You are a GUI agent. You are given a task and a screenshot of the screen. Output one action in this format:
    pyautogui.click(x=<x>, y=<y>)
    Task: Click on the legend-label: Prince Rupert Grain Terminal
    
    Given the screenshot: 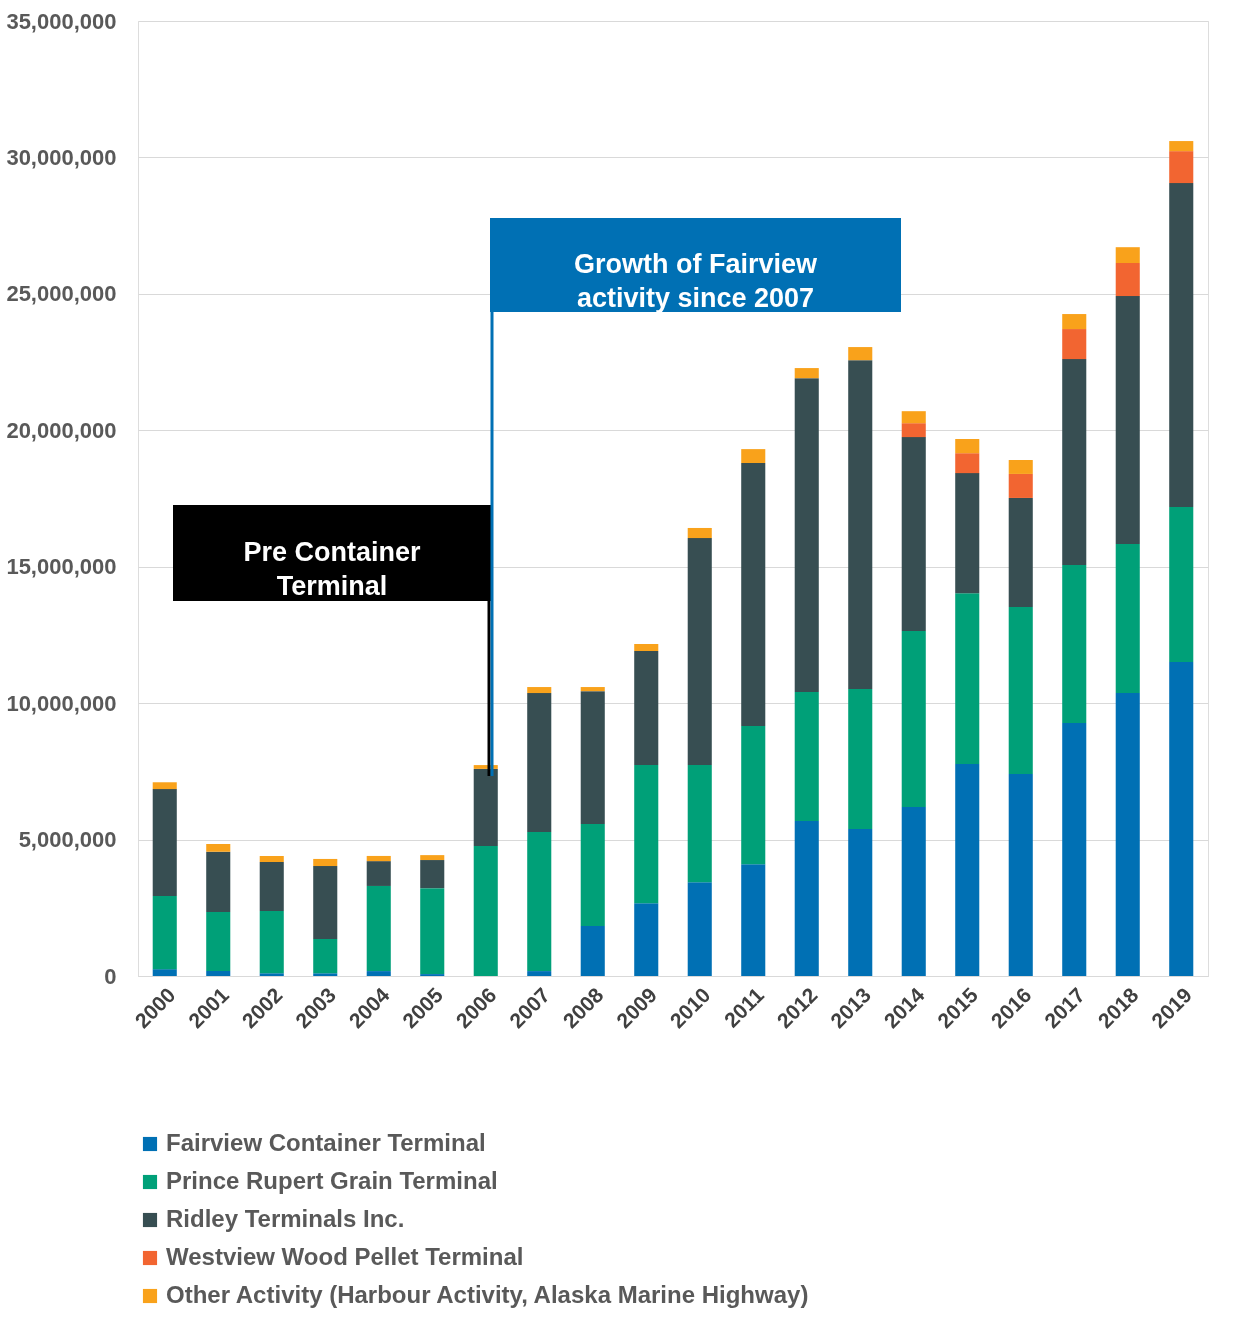 What is the action you would take?
    pyautogui.click(x=332, y=1180)
    